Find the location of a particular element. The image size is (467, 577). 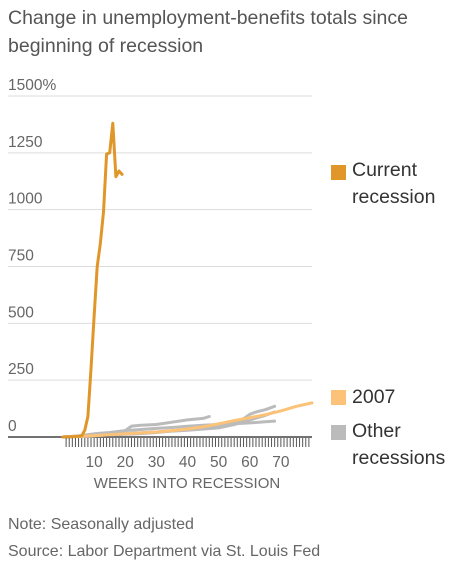

y-tick-label: 1000 is located at coordinates (25, 199).